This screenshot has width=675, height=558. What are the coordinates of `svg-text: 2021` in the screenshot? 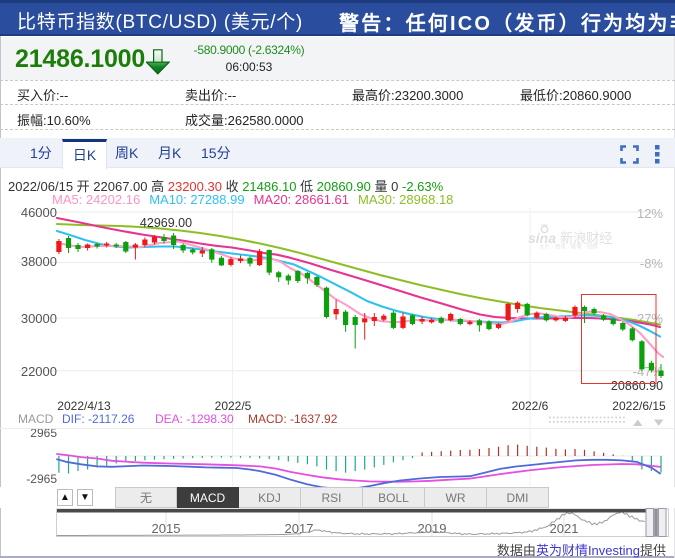 It's located at (564, 528).